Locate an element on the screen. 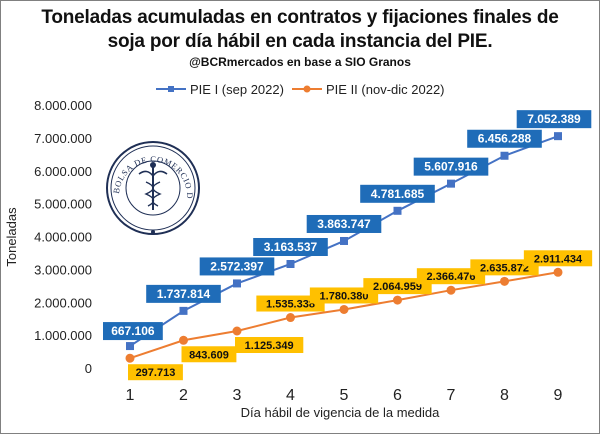  x-tick-label: 5 is located at coordinates (344, 395).